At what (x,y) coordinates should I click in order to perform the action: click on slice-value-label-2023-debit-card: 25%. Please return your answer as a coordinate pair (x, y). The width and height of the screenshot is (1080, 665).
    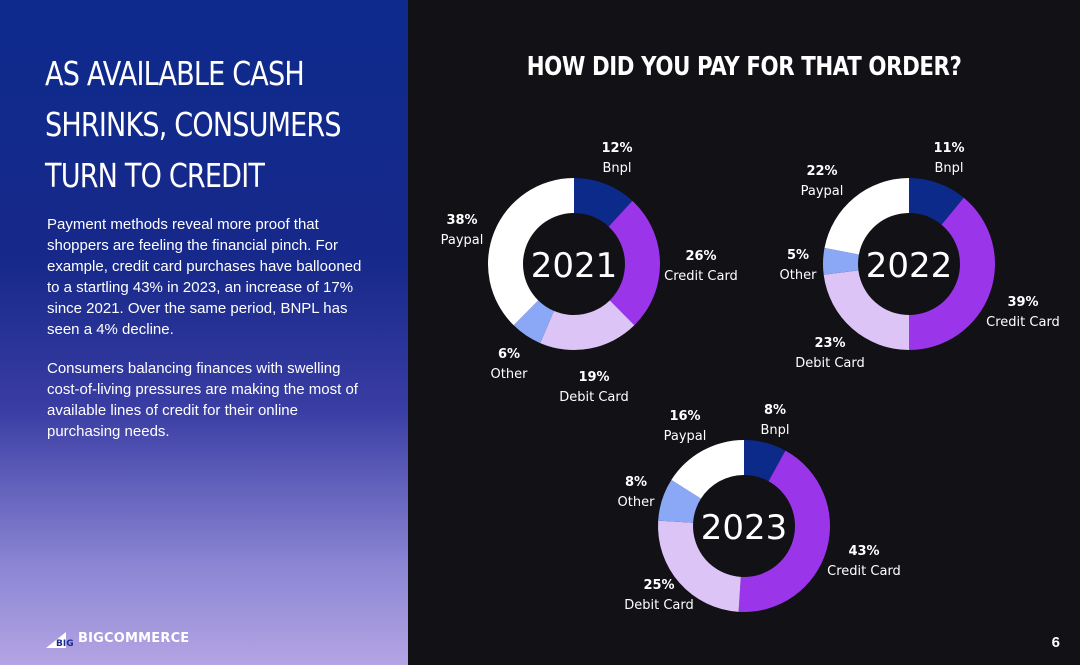
    Looking at the image, I should click on (658, 585).